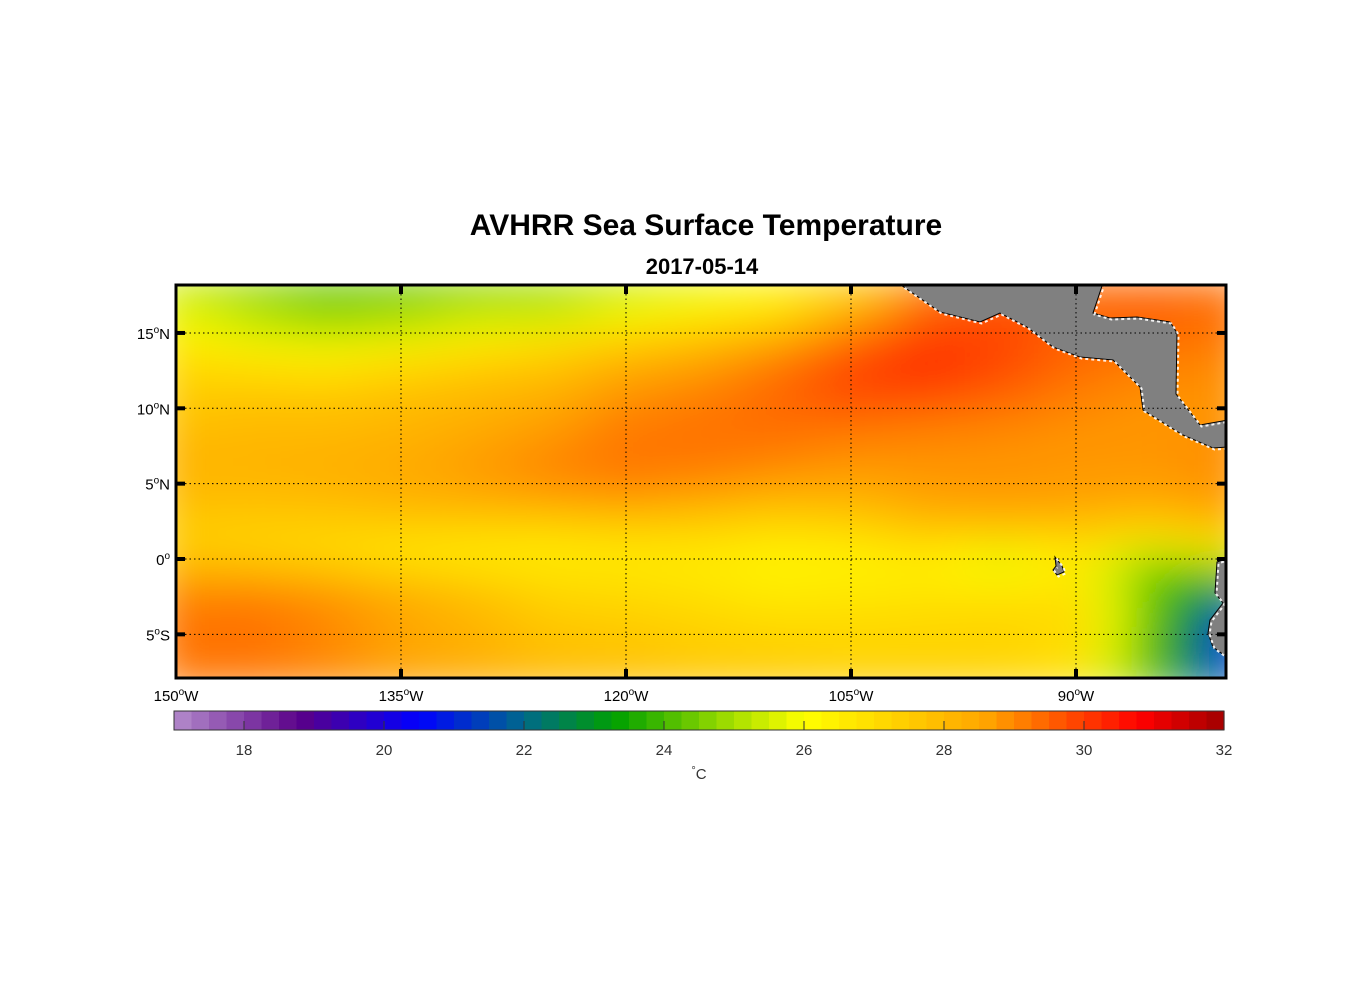 The width and height of the screenshot is (1356, 1005). I want to click on colorbar-frame, so click(699, 720).